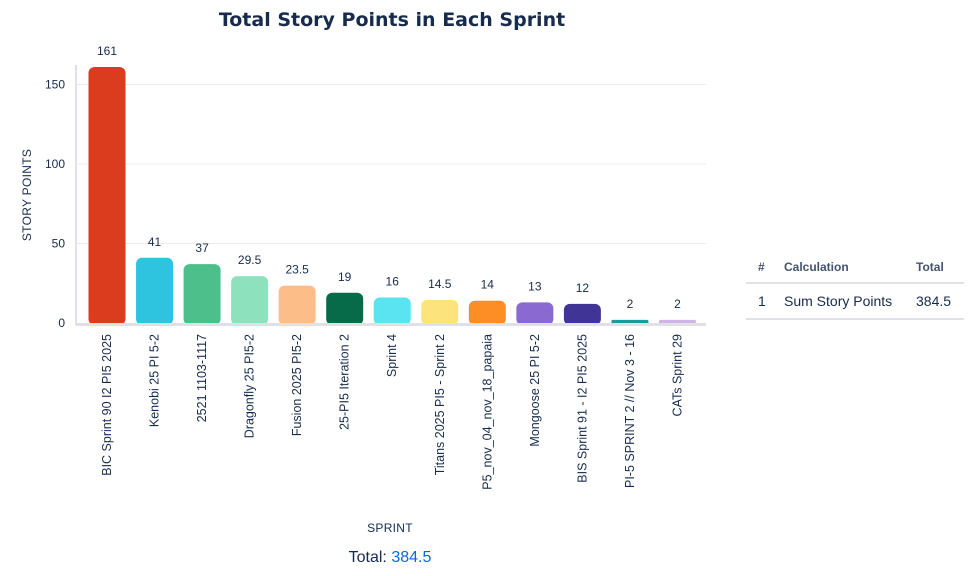 The width and height of the screenshot is (977, 576). I want to click on x-tick-label: BIS Sprint 91 - I2 PI5 2025, so click(582, 408).